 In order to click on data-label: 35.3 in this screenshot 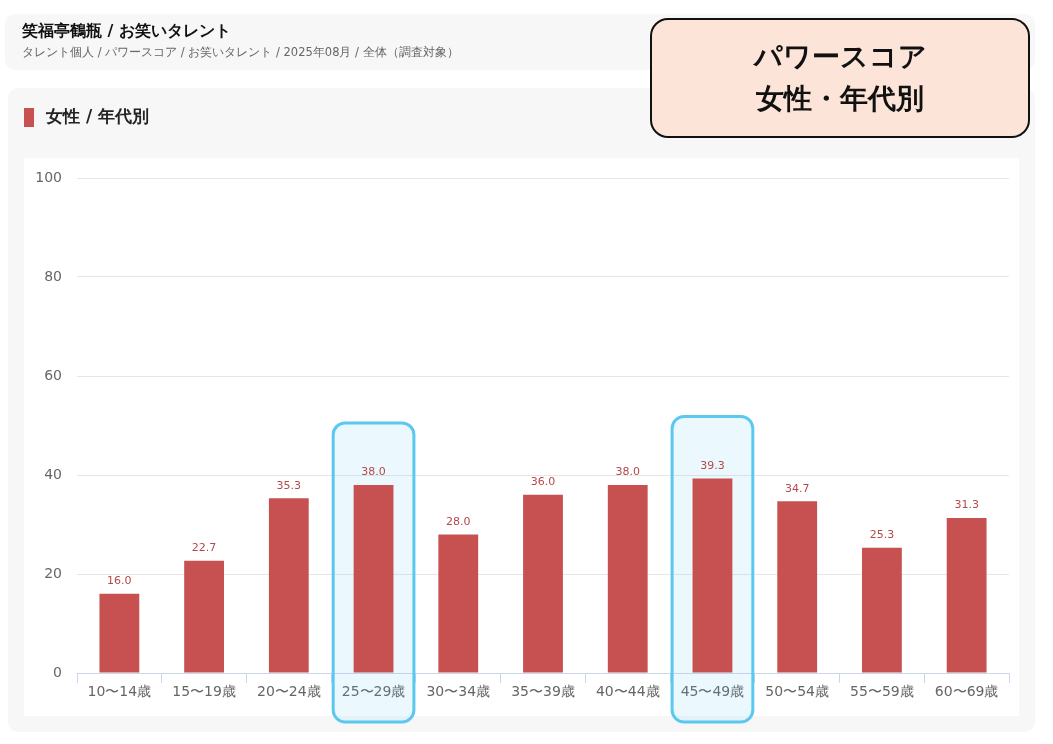, I will do `click(289, 485)`.